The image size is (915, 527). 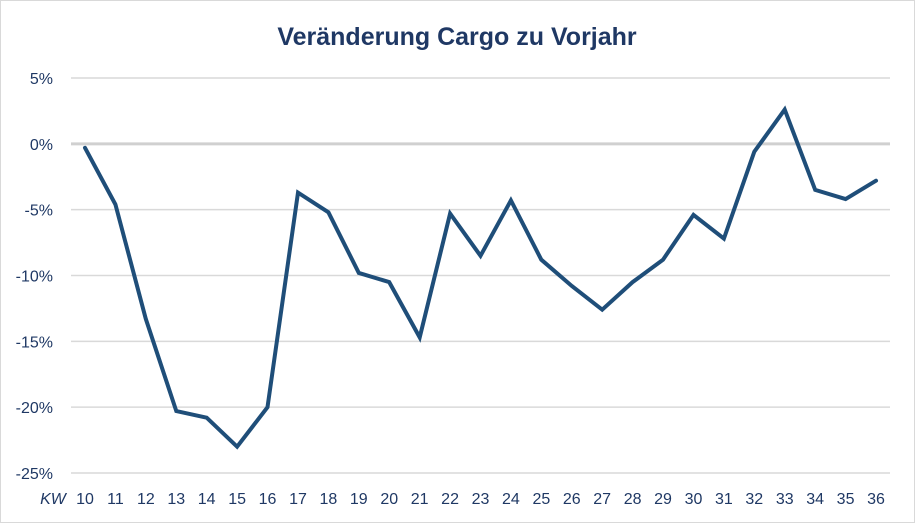 I want to click on x-tick-label: 27, so click(x=602, y=499).